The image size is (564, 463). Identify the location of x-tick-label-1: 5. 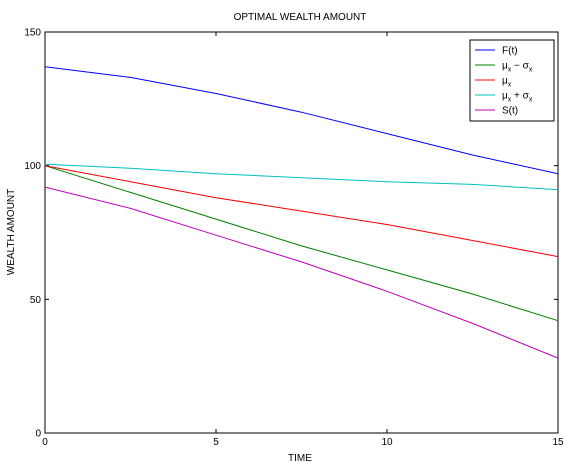
(216, 442).